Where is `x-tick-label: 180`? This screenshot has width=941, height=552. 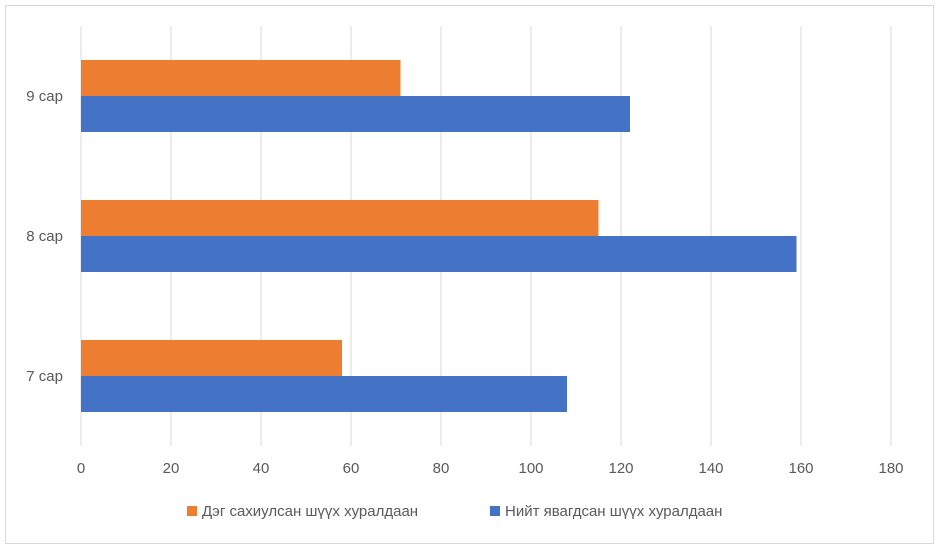 x-tick-label: 180 is located at coordinates (890, 468).